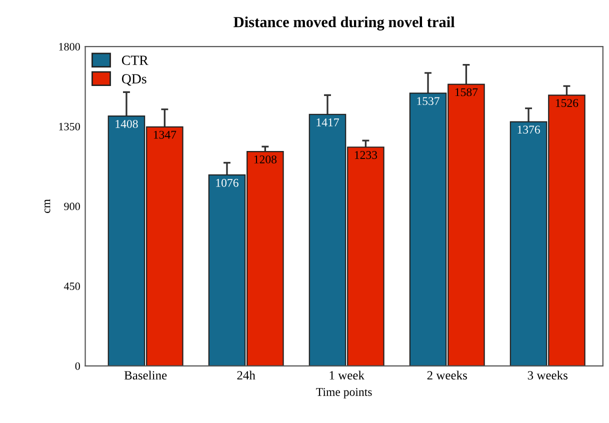  What do you see at coordinates (366, 155) in the screenshot?
I see `data-label: 1233` at bounding box center [366, 155].